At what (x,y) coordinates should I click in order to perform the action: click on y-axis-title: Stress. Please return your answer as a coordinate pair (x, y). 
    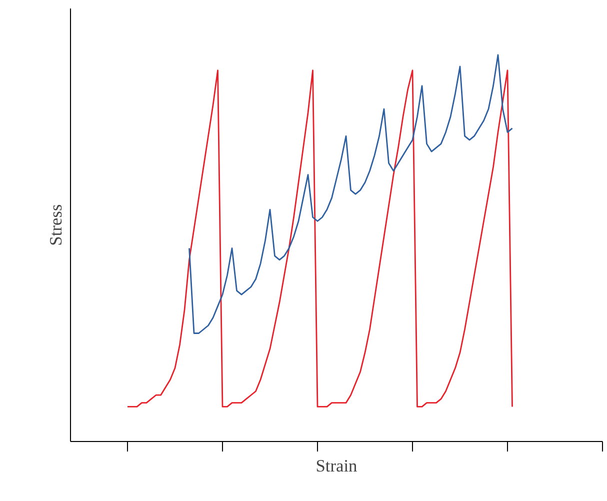
    Looking at the image, I should click on (56, 225).